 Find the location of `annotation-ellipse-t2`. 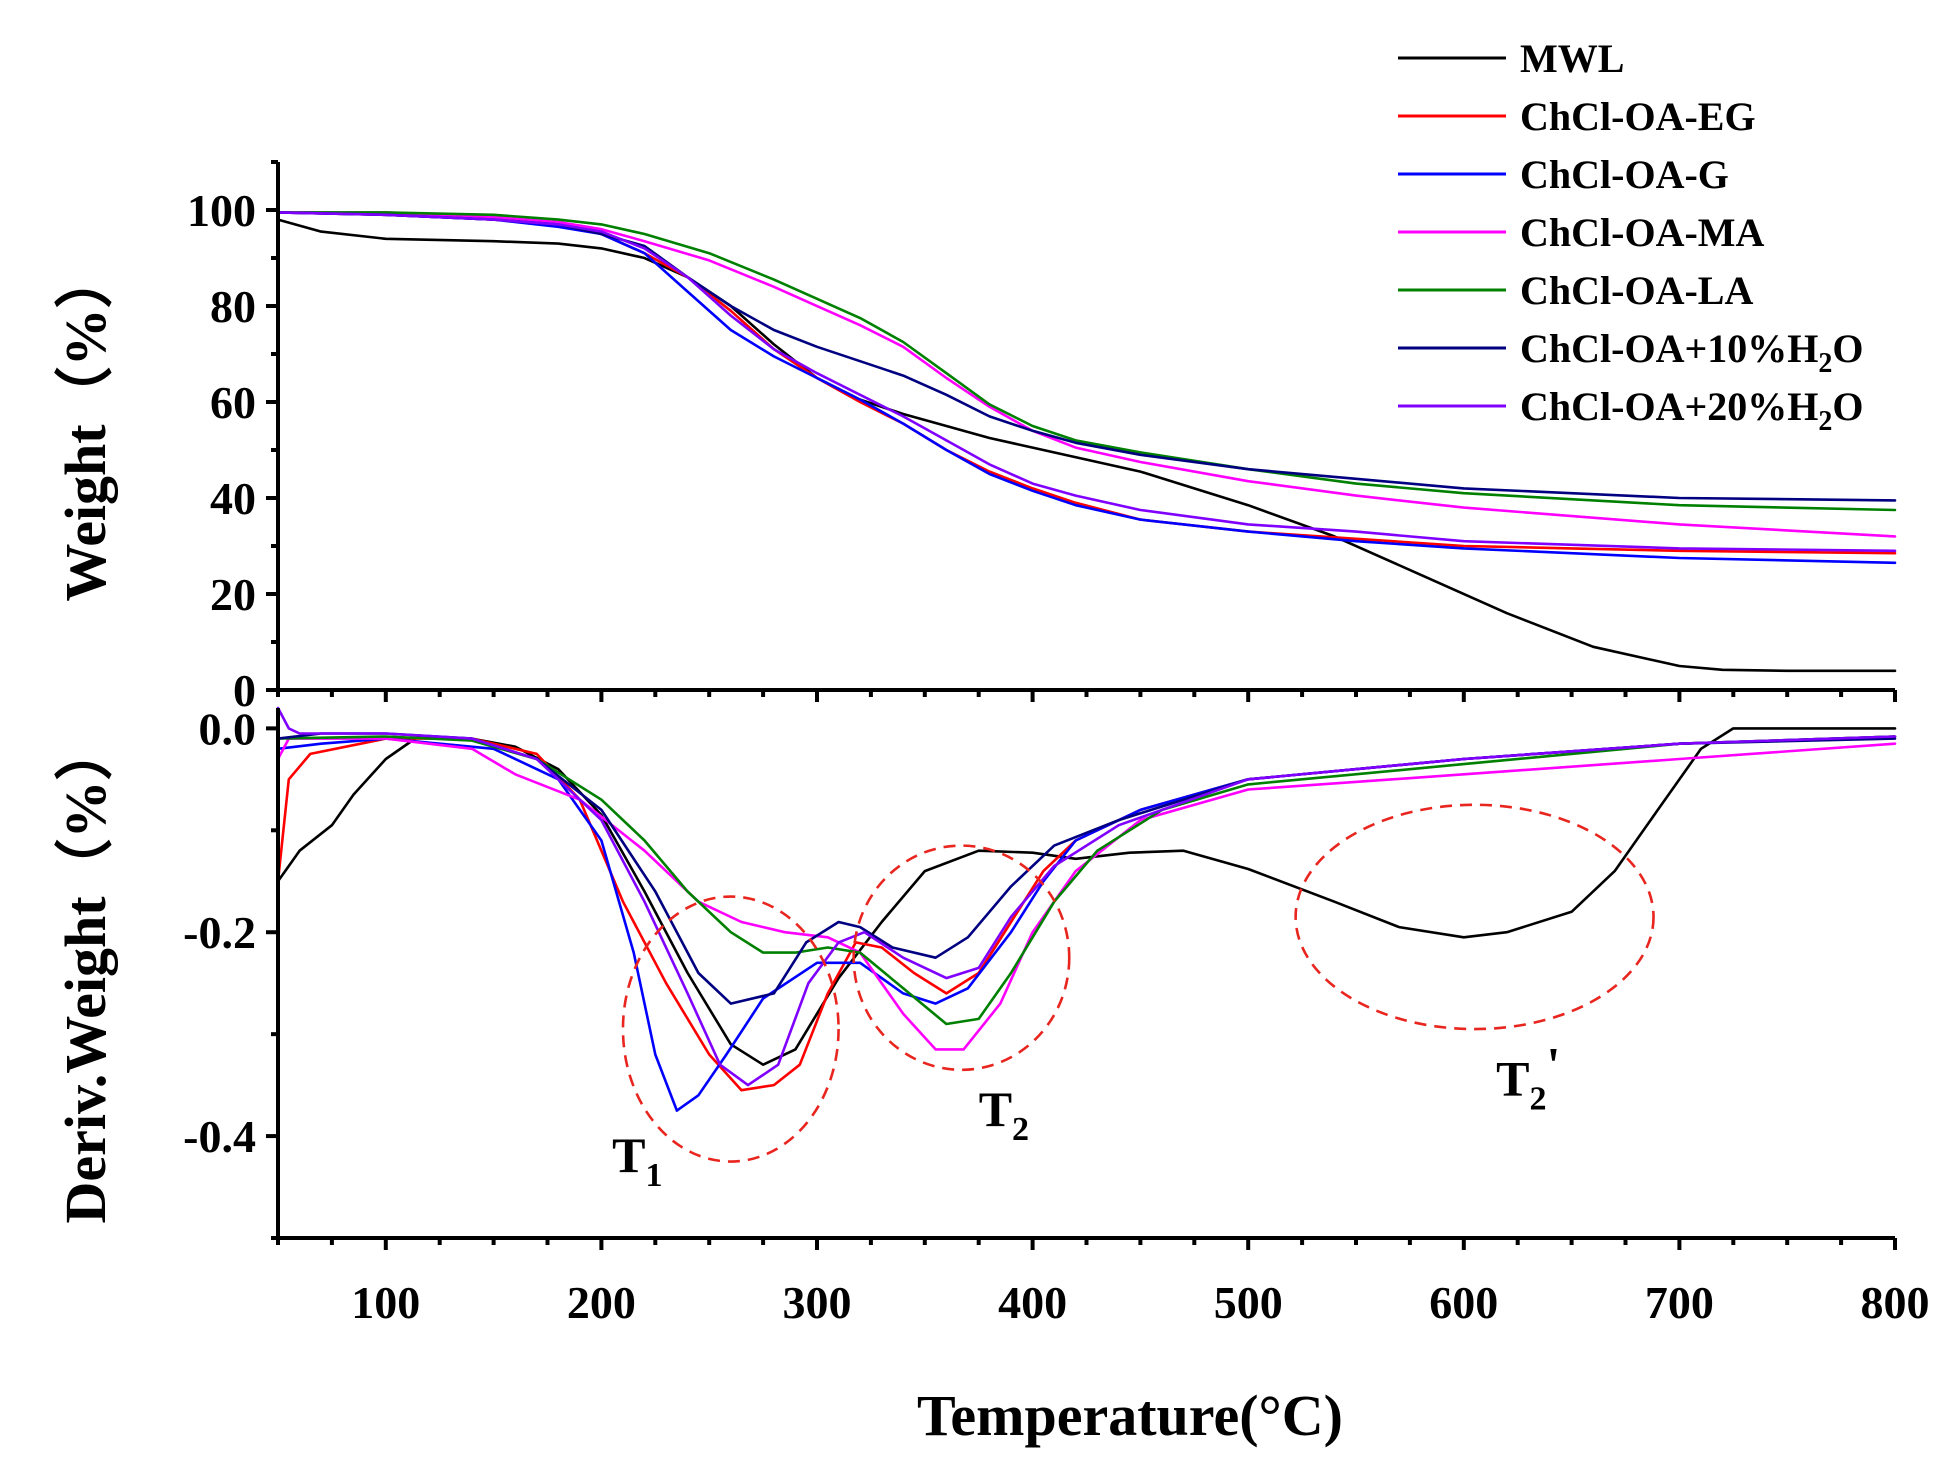

annotation-ellipse-t2 is located at coordinates (961, 958).